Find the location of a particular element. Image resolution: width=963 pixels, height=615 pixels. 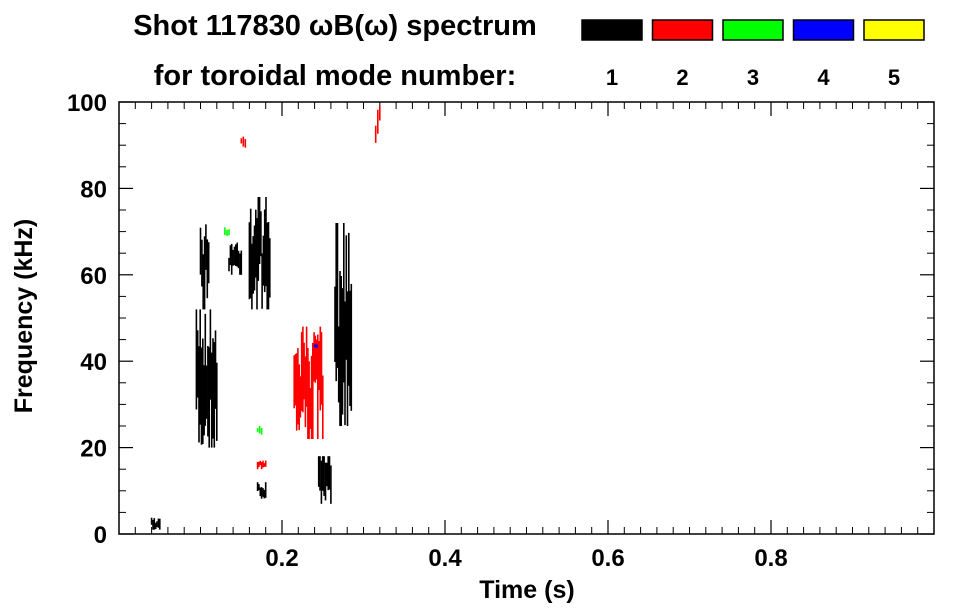

y-tick-label: 20 is located at coordinates (93, 449).